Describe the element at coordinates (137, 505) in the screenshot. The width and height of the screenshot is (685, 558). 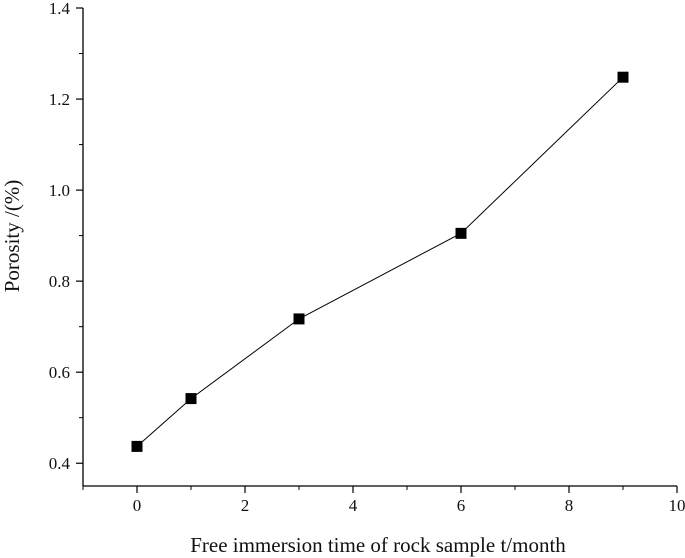
I see `x-tick-label: 0` at that location.